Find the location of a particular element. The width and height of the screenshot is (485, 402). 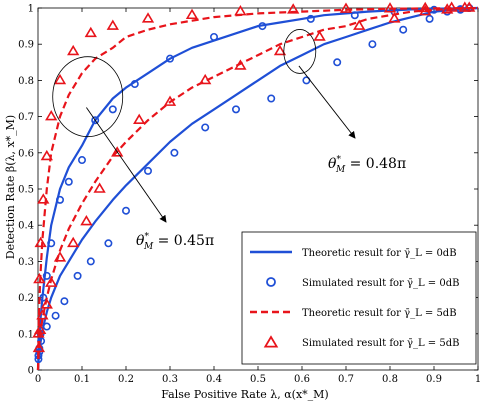

x-tick-label: 0.9 is located at coordinates (434, 379).